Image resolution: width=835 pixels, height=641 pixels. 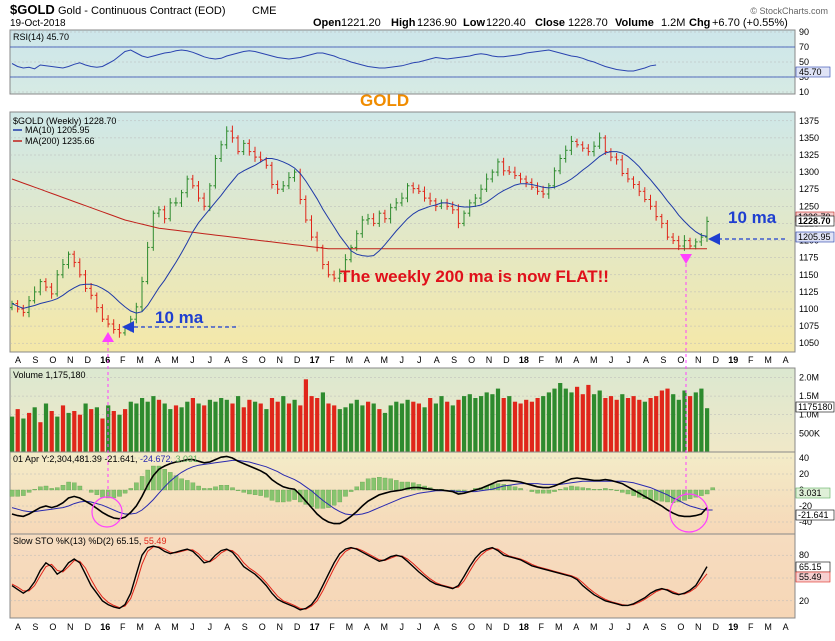 I want to click on exchange: CME, so click(x=264, y=11).